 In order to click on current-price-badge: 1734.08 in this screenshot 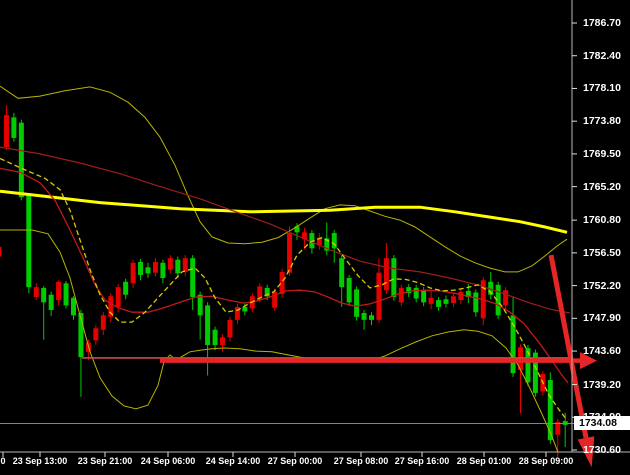, I will do `click(602, 423)`.